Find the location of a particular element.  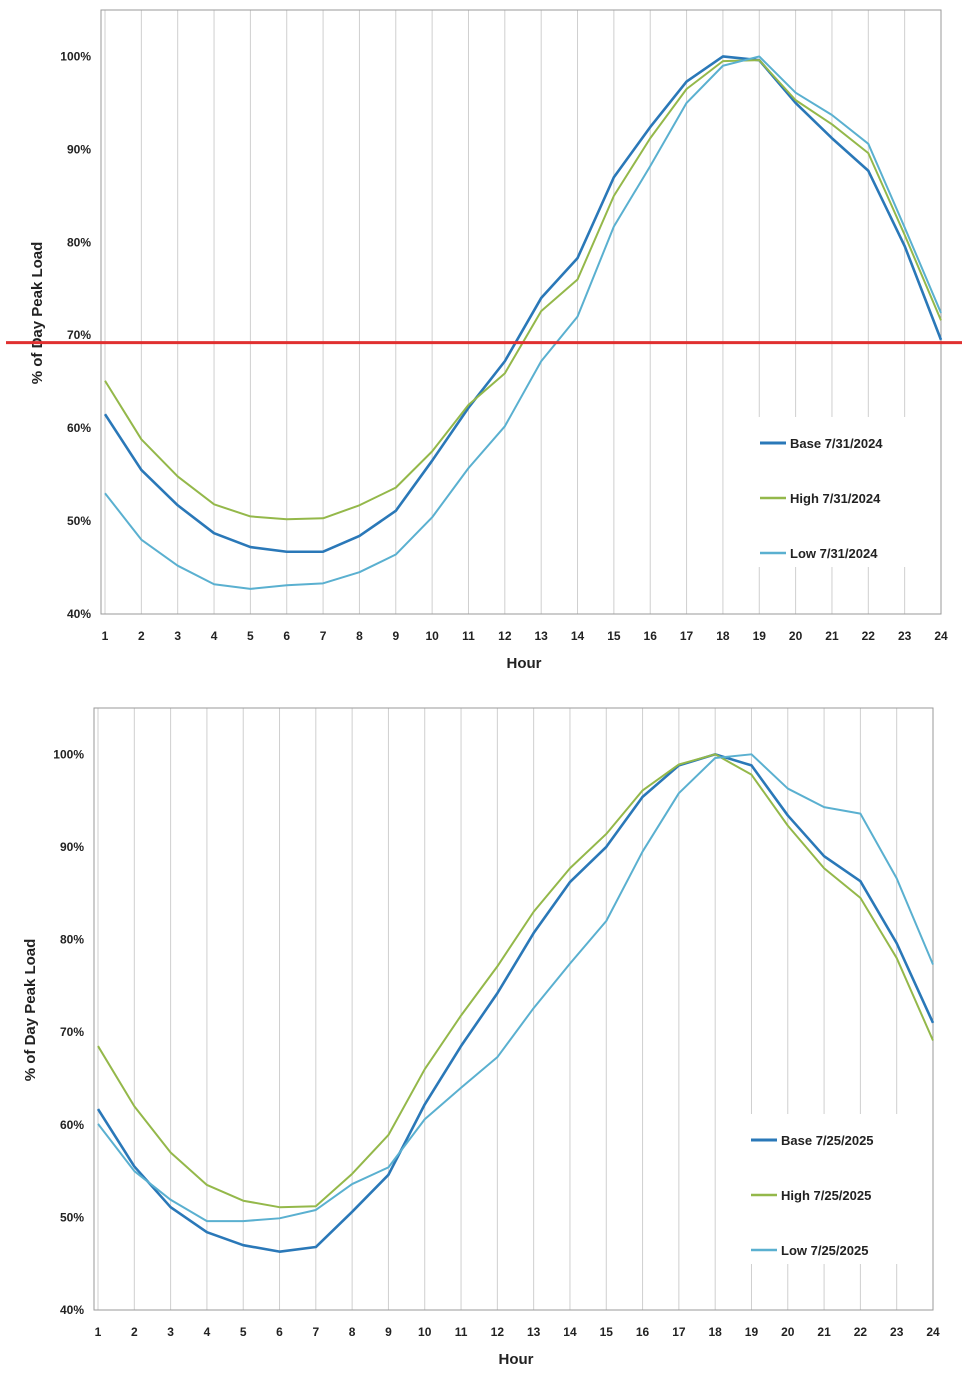

legend-label: Base 7/31/2024 is located at coordinates (836, 443).